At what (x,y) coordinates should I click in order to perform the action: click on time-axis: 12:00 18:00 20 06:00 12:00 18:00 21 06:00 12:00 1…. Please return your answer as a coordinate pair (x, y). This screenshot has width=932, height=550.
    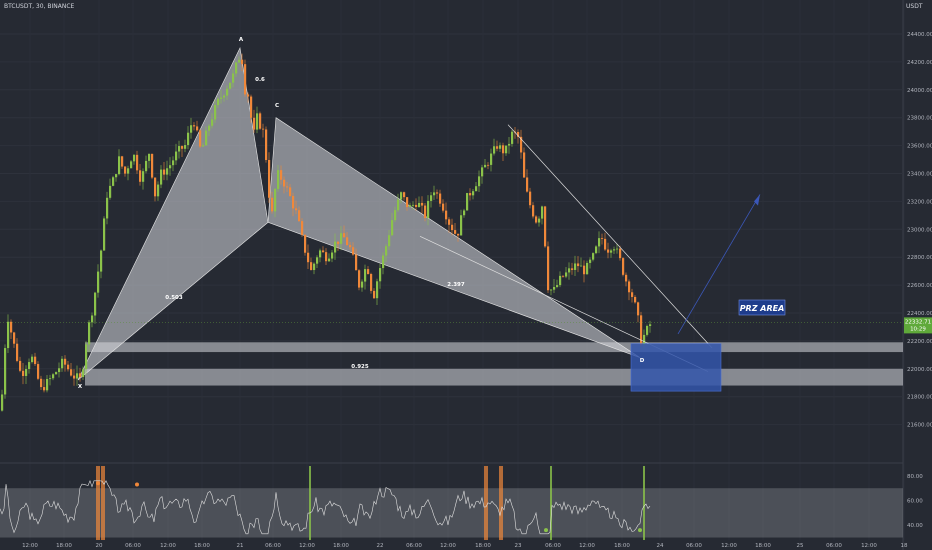
    Looking at the image, I should click on (465, 546).